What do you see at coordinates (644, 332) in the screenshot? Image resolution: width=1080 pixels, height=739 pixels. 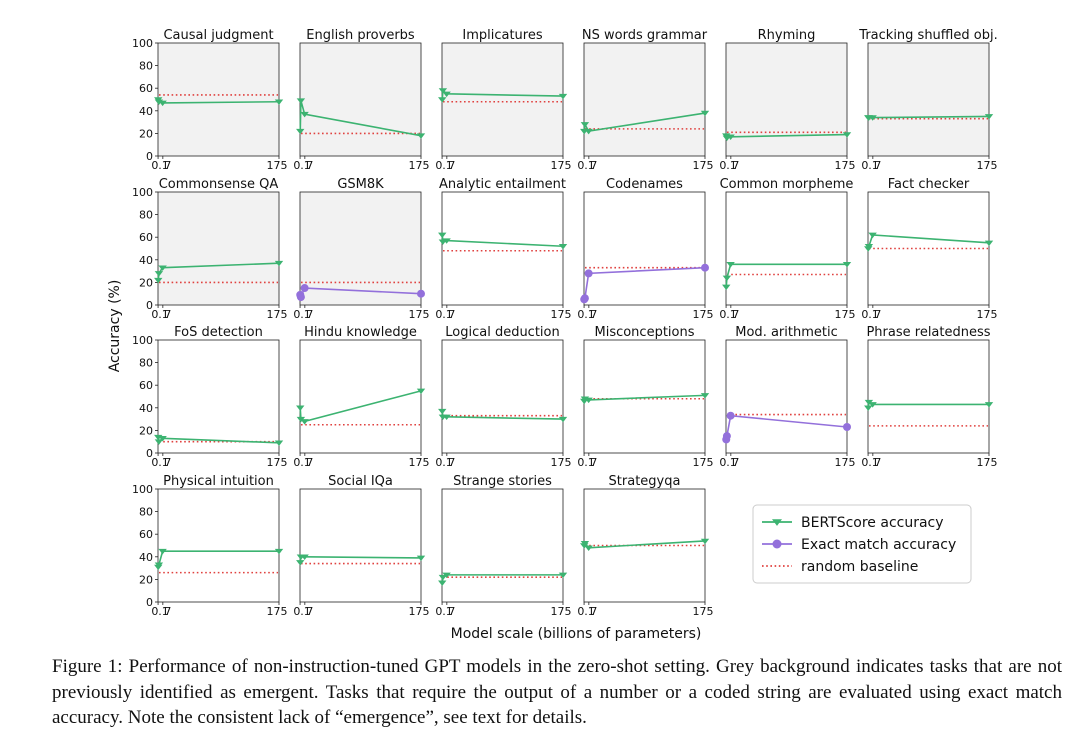 I see `panel-title: Misconceptions` at bounding box center [644, 332].